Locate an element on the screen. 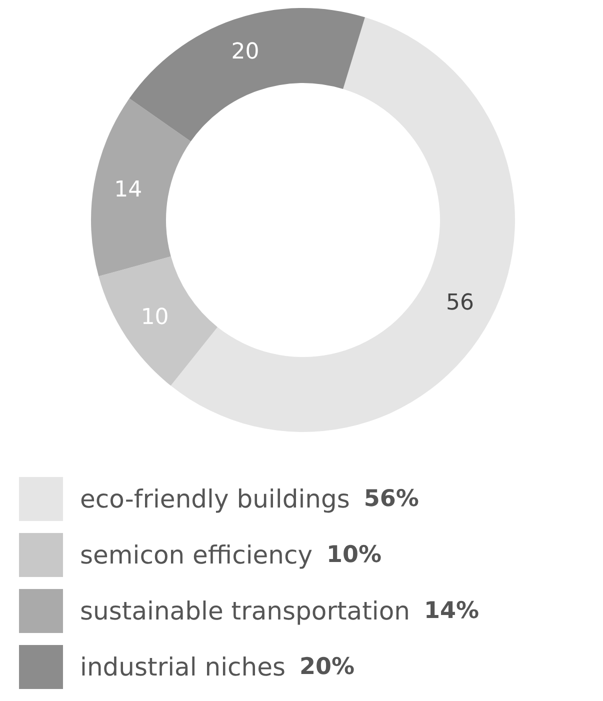 The width and height of the screenshot is (603, 701). legend-label: industrial niches 20% is located at coordinates (217, 667).